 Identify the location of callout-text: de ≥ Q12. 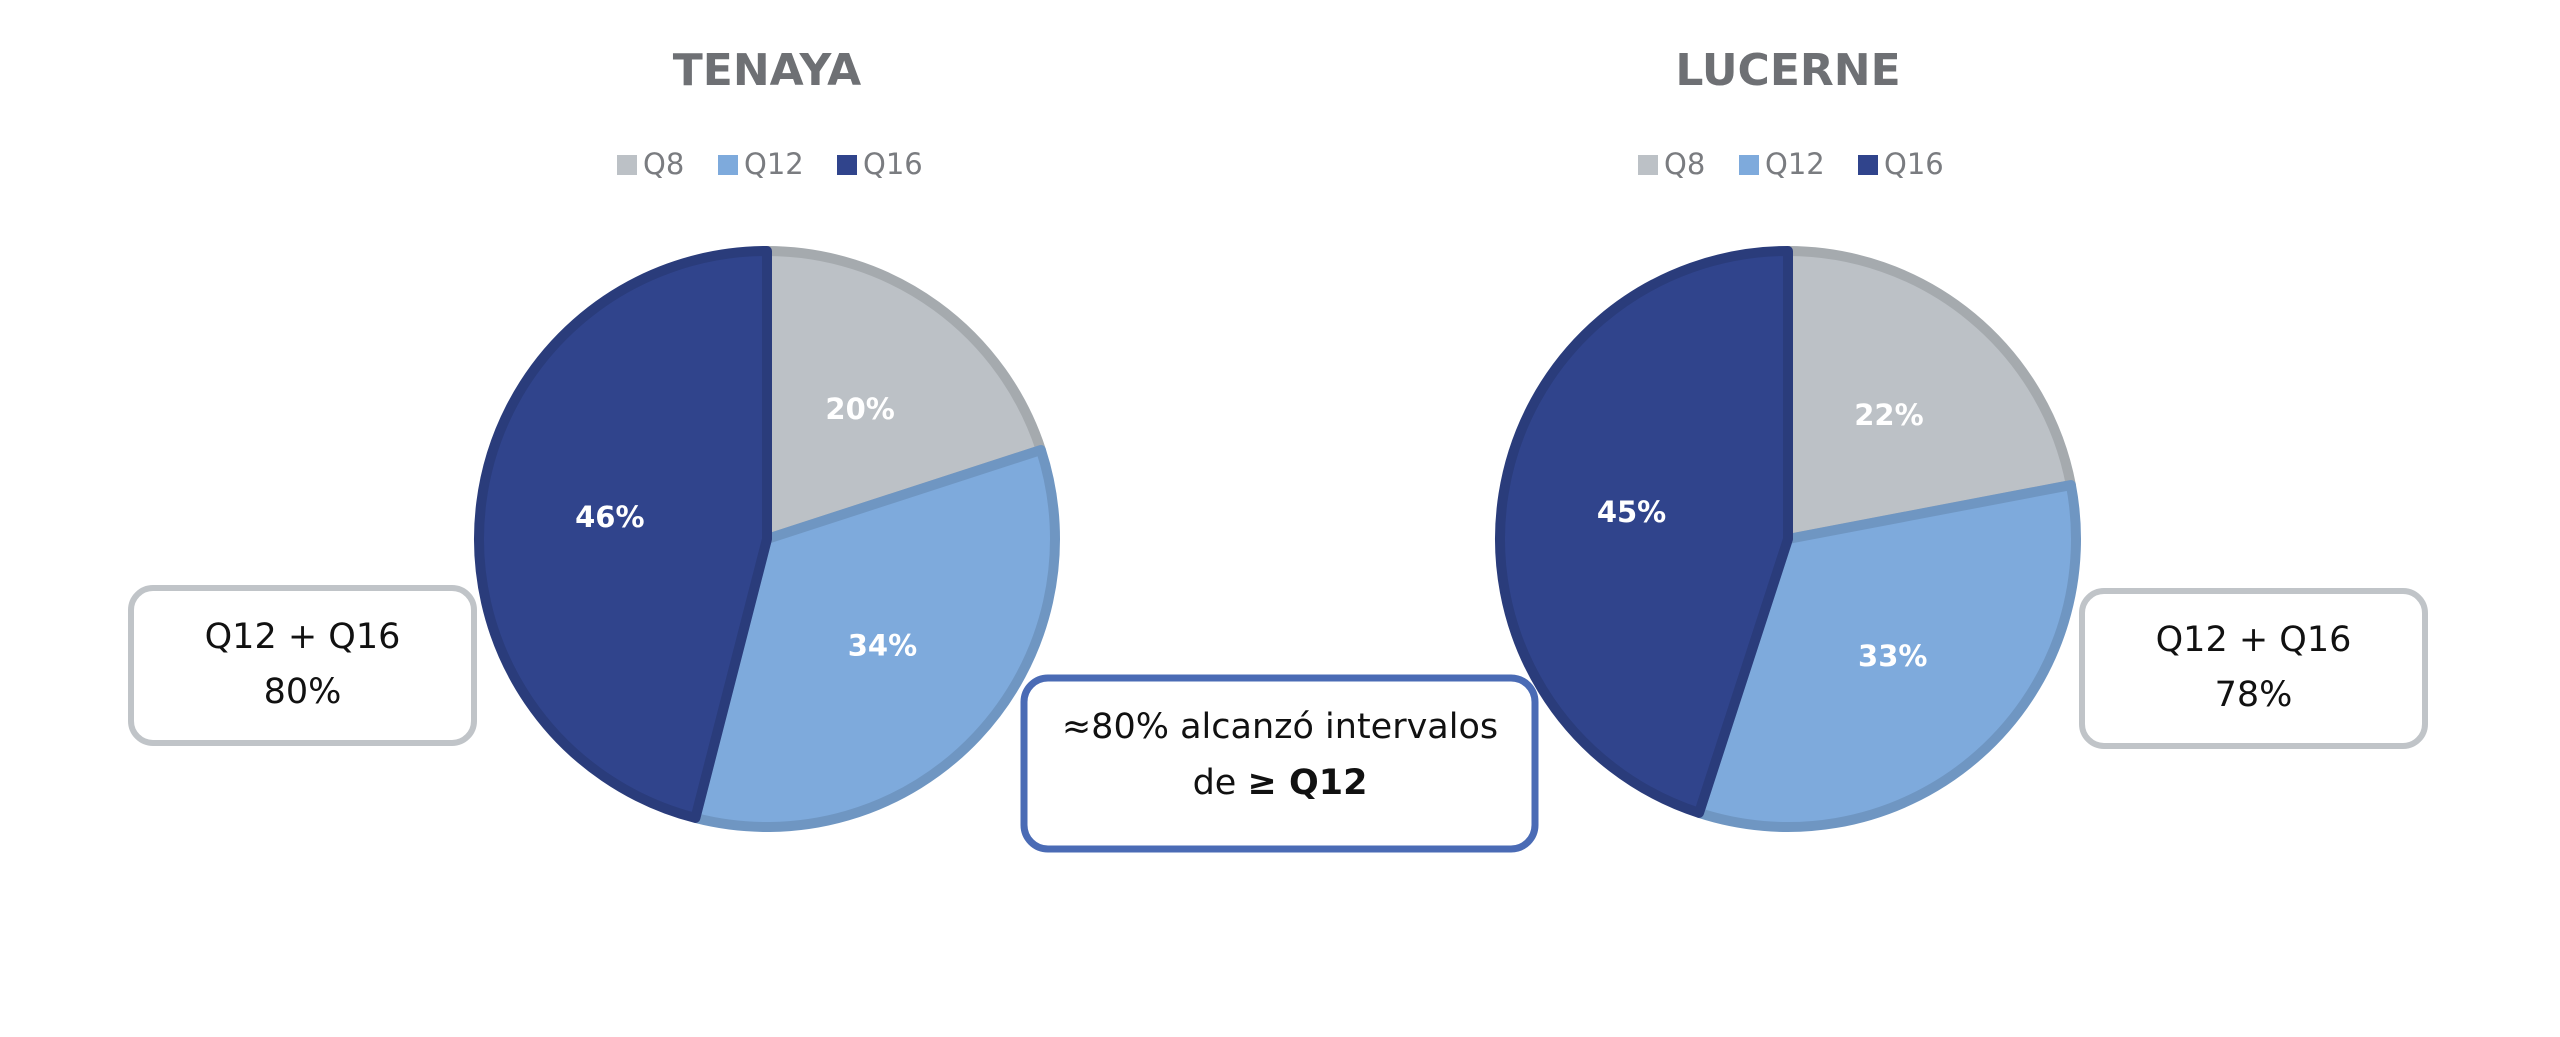
(1280, 783).